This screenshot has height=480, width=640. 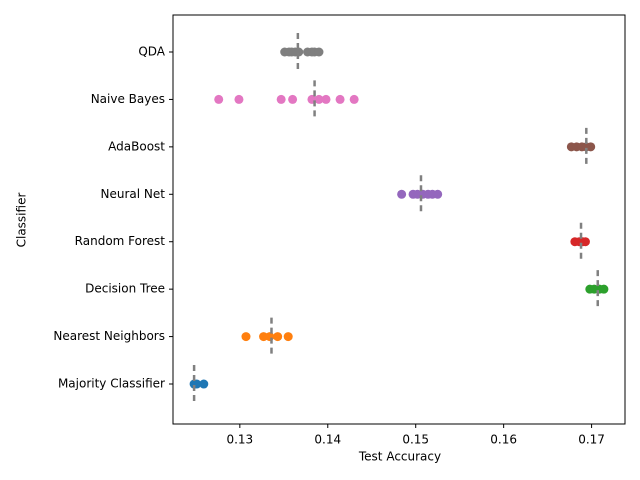 I want to click on x-tick-label: 0.15, so click(x=415, y=440).